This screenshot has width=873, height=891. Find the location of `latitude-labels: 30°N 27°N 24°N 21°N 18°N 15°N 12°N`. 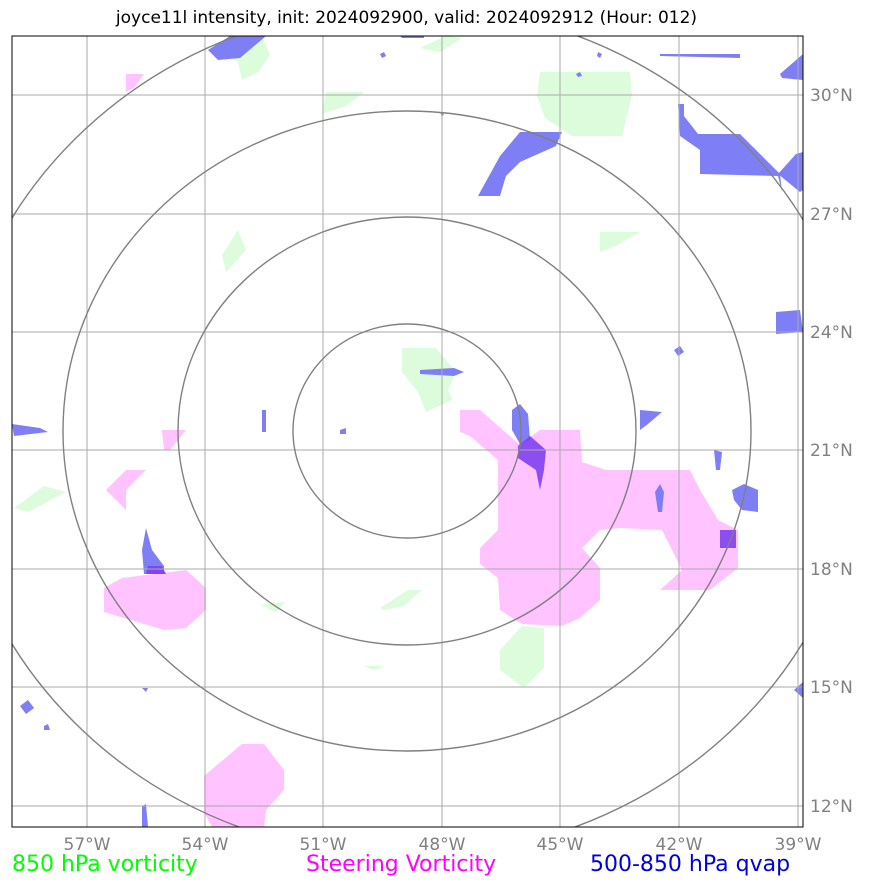

latitude-labels: 30°N 27°N 24°N 21°N 18°N 15°N 12°N is located at coordinates (831, 451).